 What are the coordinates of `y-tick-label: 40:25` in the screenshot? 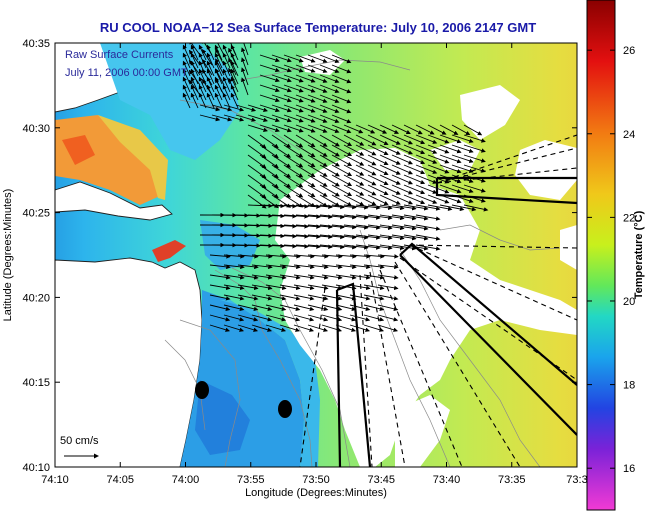 It's located at (36, 214).